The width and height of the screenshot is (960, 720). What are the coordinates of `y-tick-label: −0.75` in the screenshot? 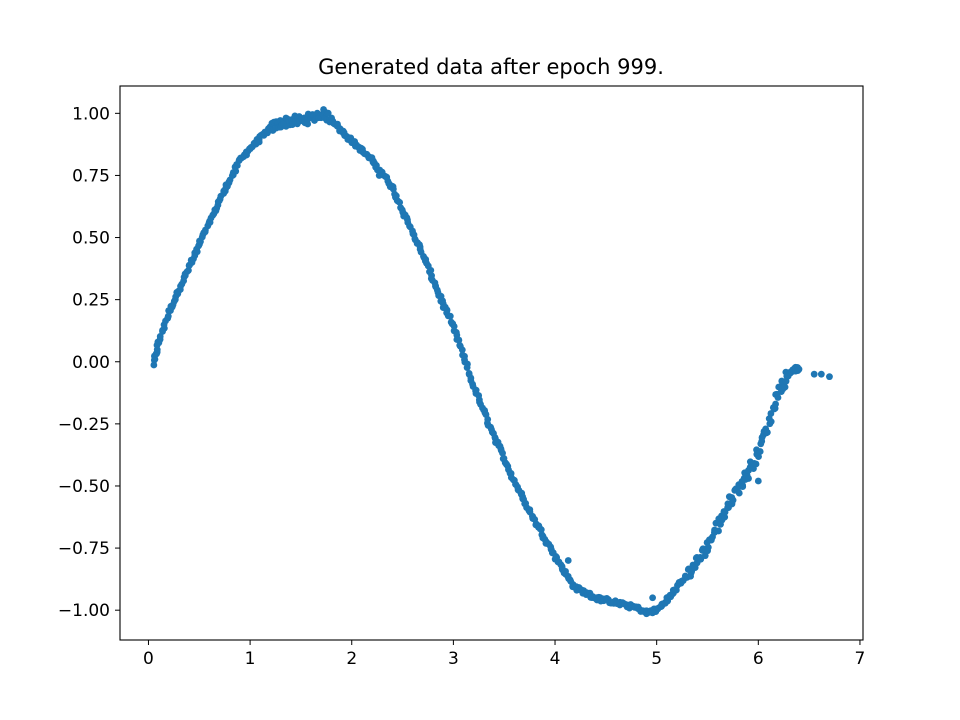 It's located at (84, 549).